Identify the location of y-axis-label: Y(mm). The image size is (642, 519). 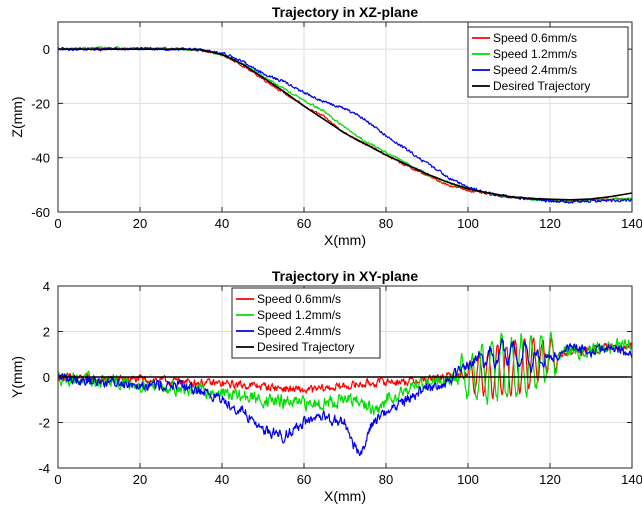
(17, 377).